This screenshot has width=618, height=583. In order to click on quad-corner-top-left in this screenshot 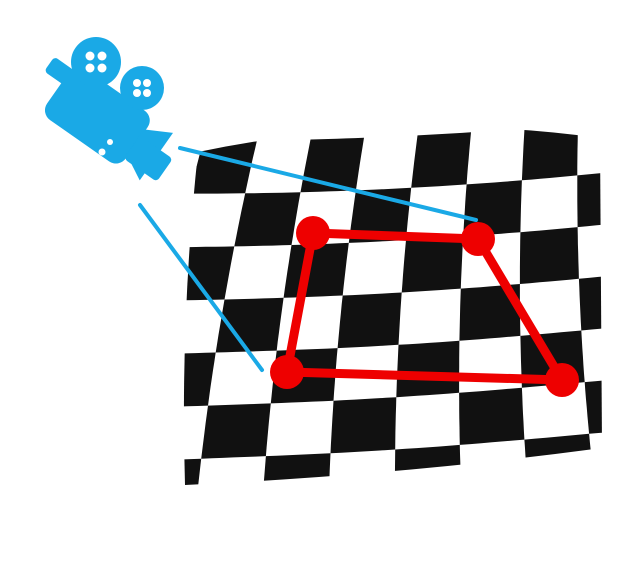, I will do `click(313, 233)`.